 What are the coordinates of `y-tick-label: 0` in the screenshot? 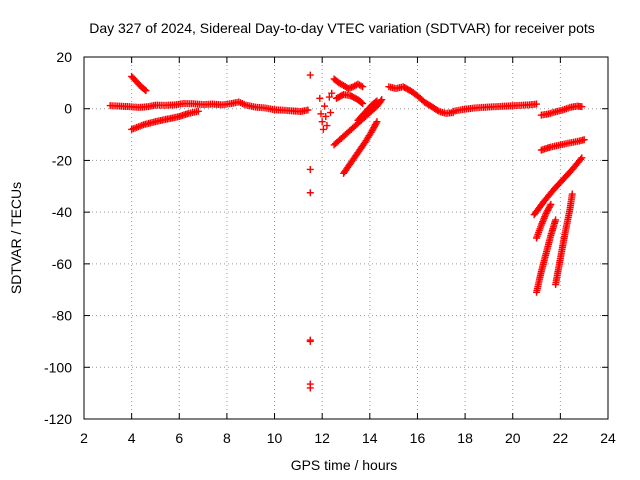 It's located at (68, 109).